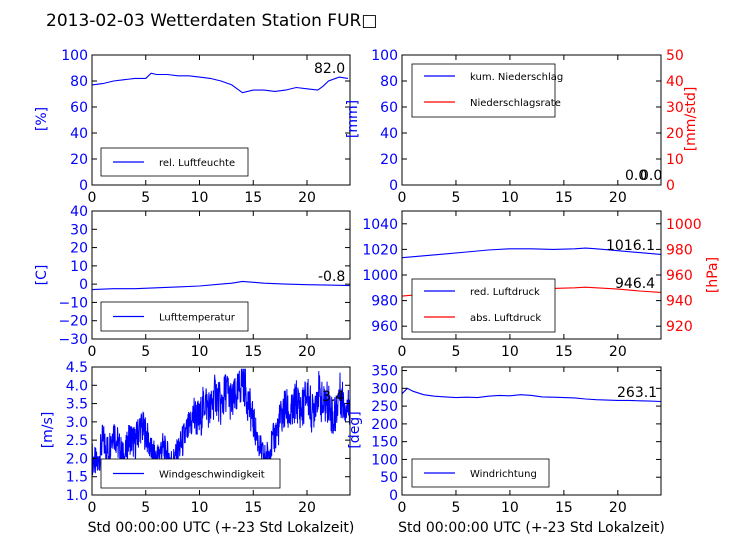 The width and height of the screenshot is (736, 552). What do you see at coordinates (79, 267) in the screenshot?
I see `ytick-label: 10` at bounding box center [79, 267].